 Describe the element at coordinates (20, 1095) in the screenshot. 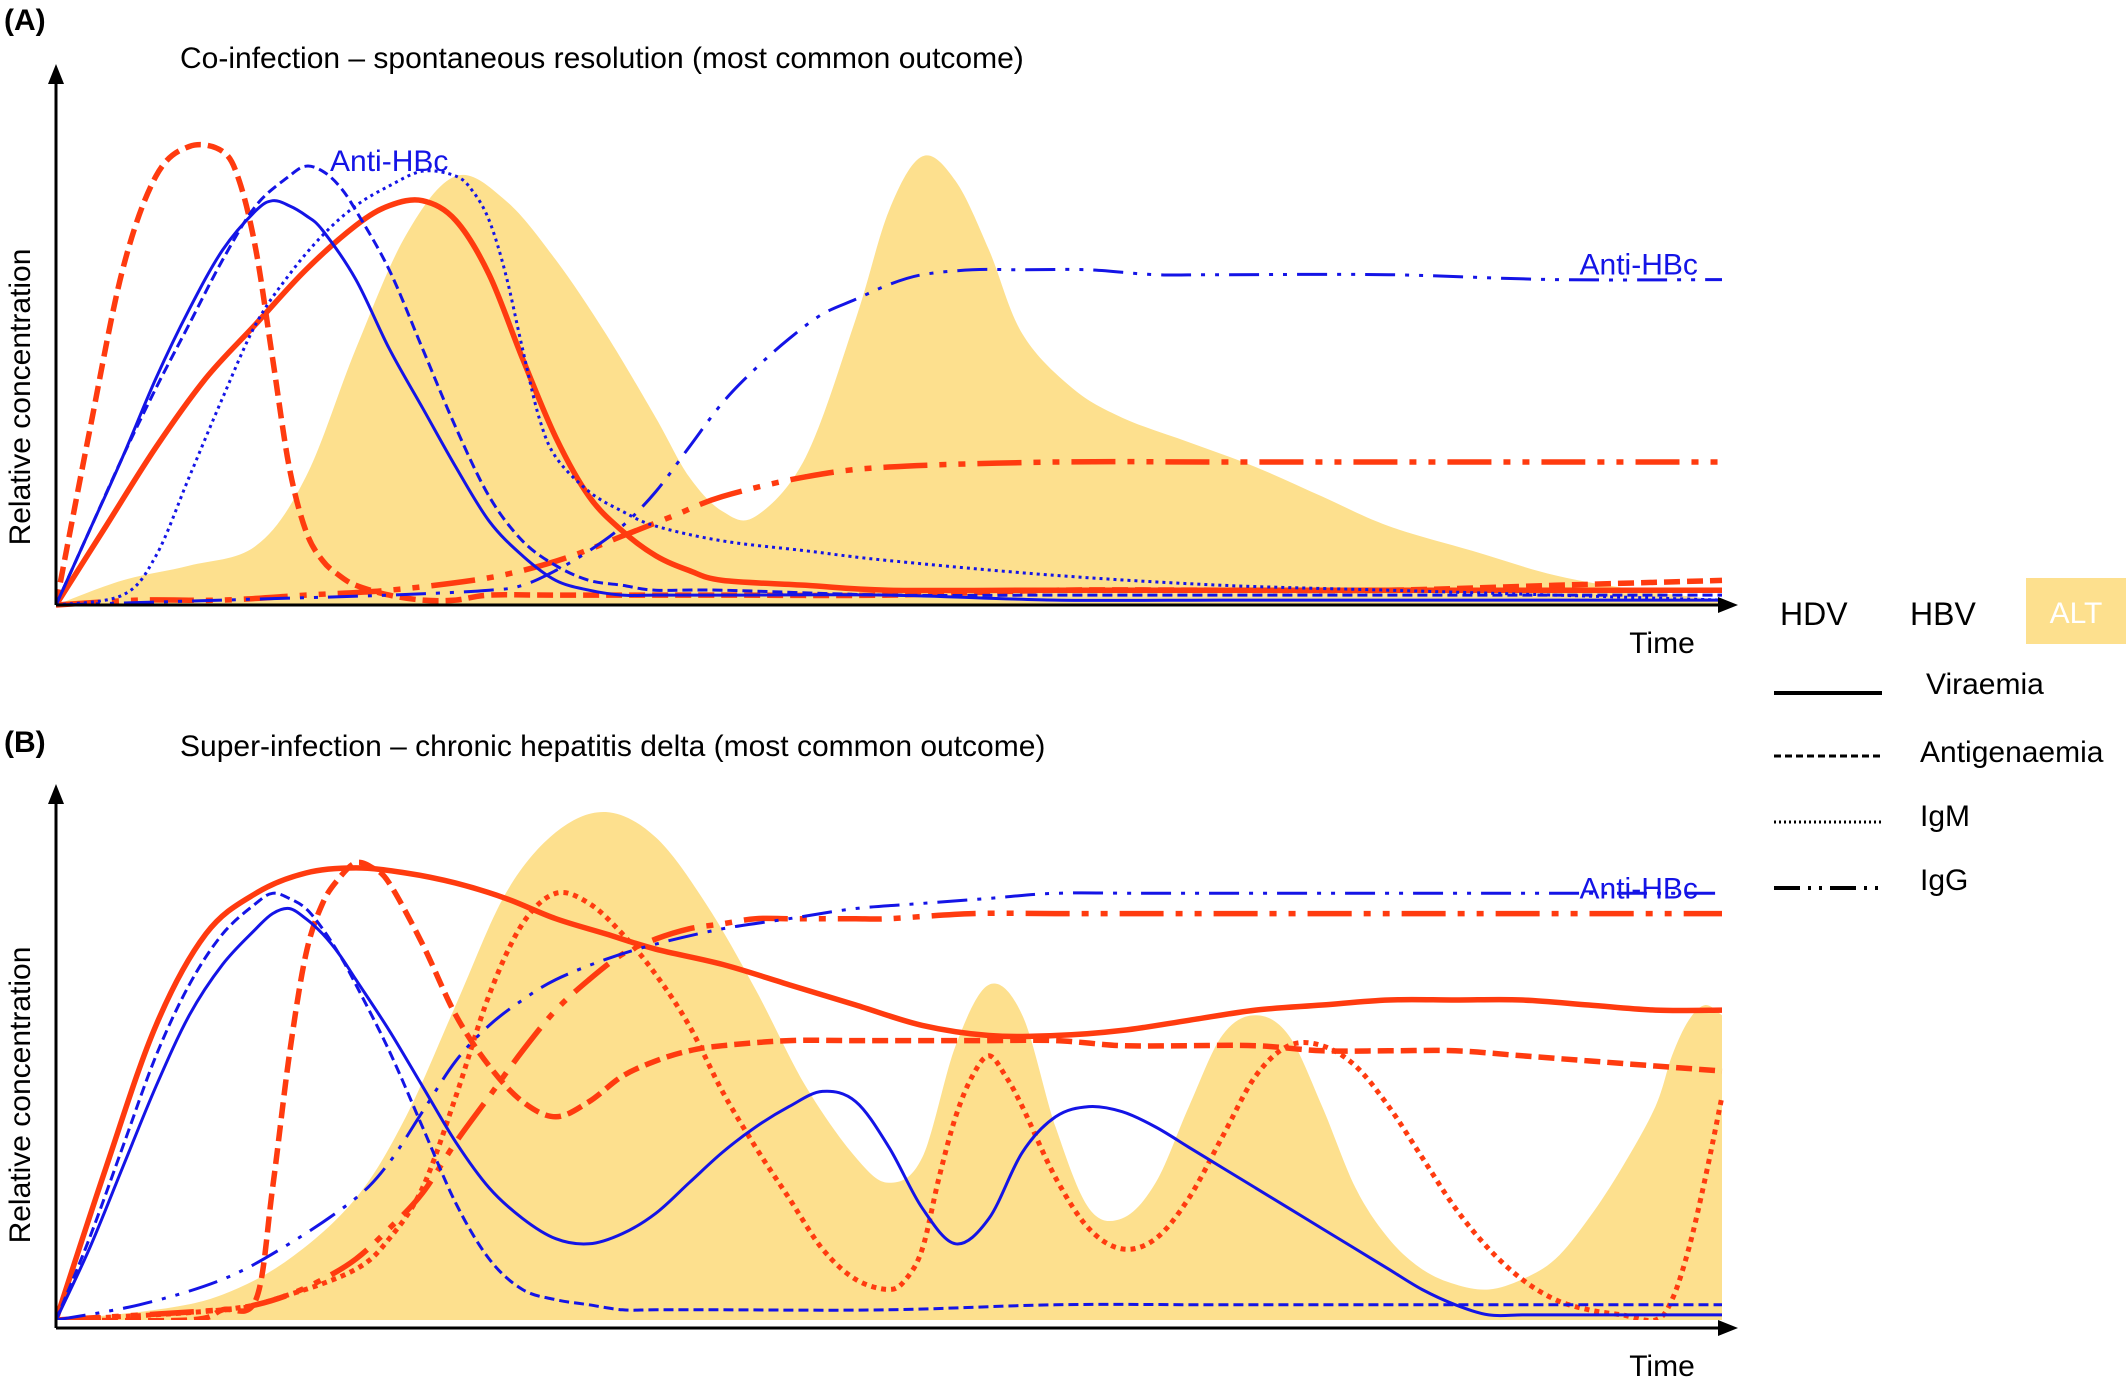

I see `panel-b-ylabel: Relative concentration` at that location.